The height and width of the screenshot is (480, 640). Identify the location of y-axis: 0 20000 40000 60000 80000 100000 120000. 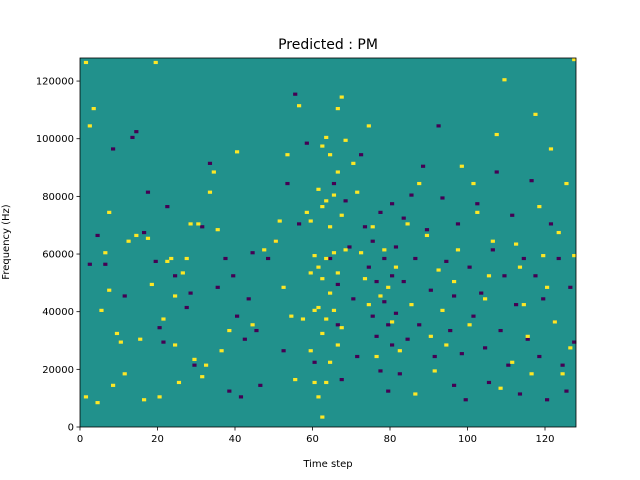
(58, 255).